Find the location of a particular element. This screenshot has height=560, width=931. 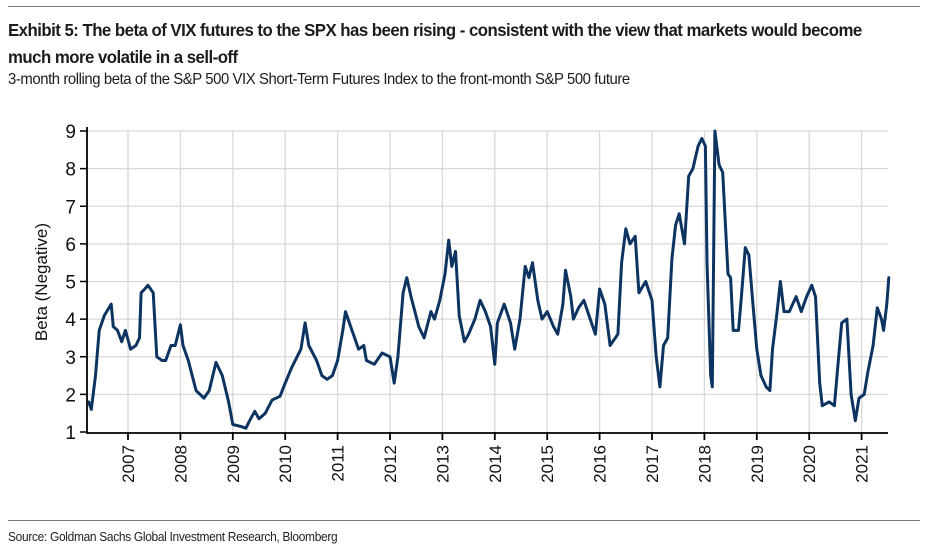

x-tick-label: 2012 is located at coordinates (390, 464).